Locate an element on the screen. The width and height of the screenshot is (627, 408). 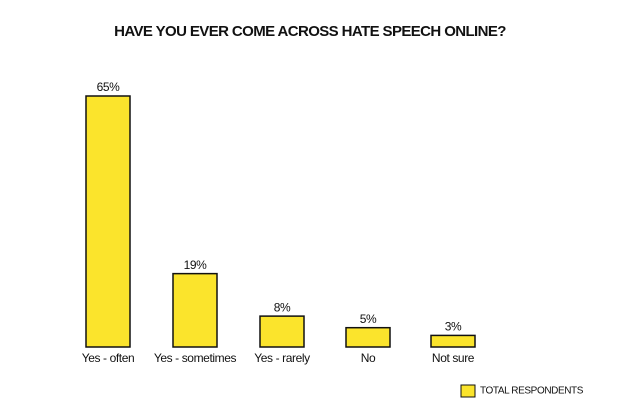
legend-label: TOTAL RESPONDENTS is located at coordinates (532, 391).